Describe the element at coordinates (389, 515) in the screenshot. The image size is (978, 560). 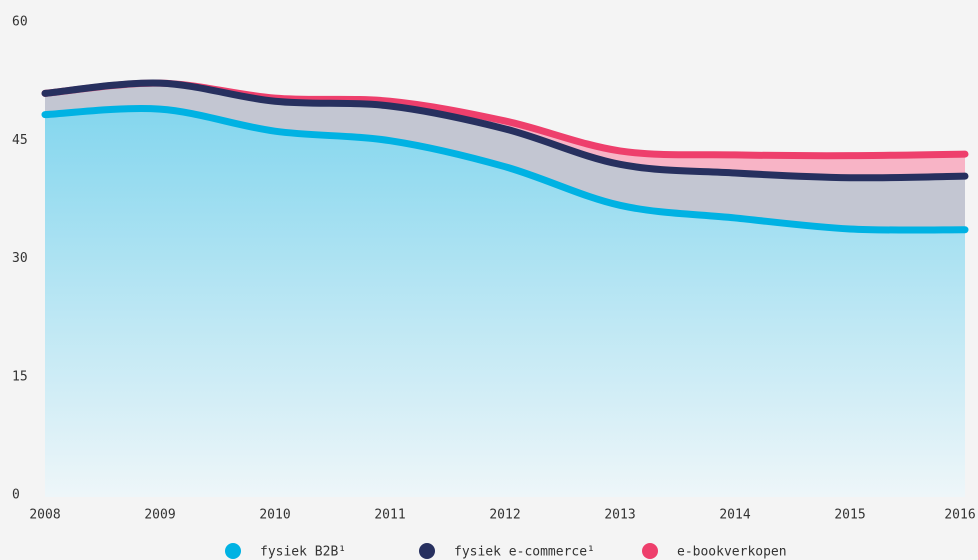
I see `x-tick-label: 2011` at that location.